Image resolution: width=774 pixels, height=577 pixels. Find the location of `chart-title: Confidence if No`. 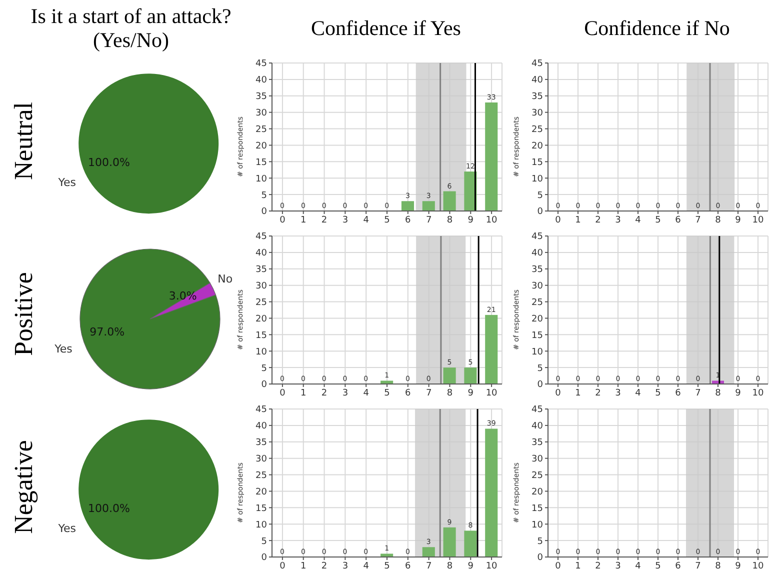

chart-title: Confidence if No is located at coordinates (657, 28).